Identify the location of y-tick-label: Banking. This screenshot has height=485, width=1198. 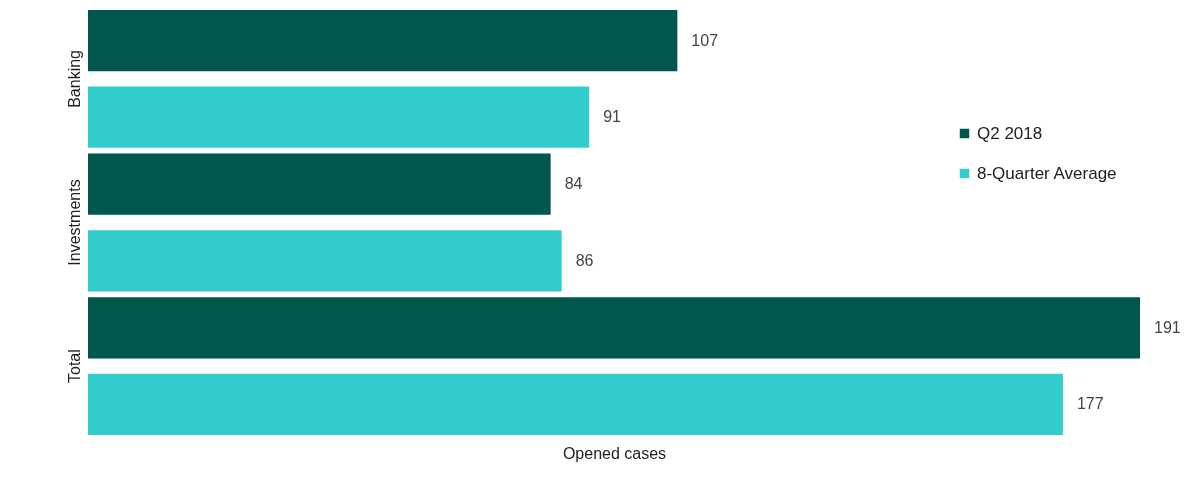
(74, 79).